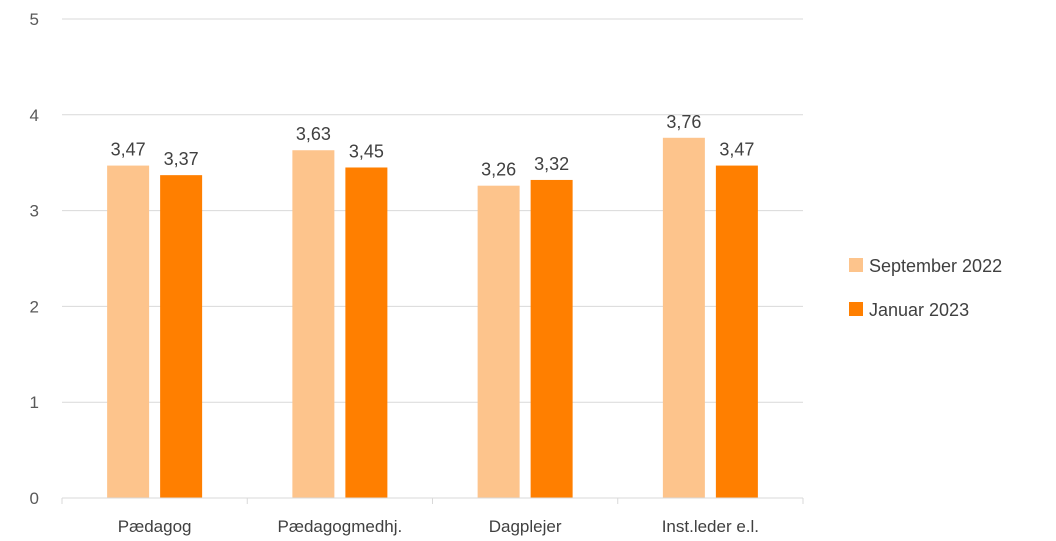 Image resolution: width=1056 pixels, height=541 pixels. What do you see at coordinates (34, 115) in the screenshot?
I see `y-tick-label: 4` at bounding box center [34, 115].